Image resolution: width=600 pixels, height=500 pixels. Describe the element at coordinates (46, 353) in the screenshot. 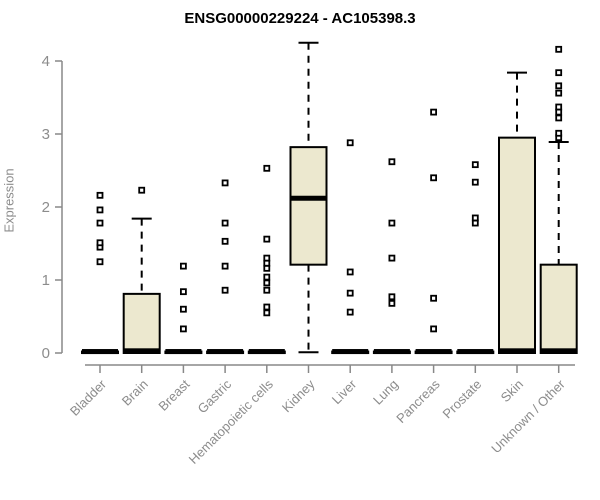

I see `y-tick-label: 0` at that location.